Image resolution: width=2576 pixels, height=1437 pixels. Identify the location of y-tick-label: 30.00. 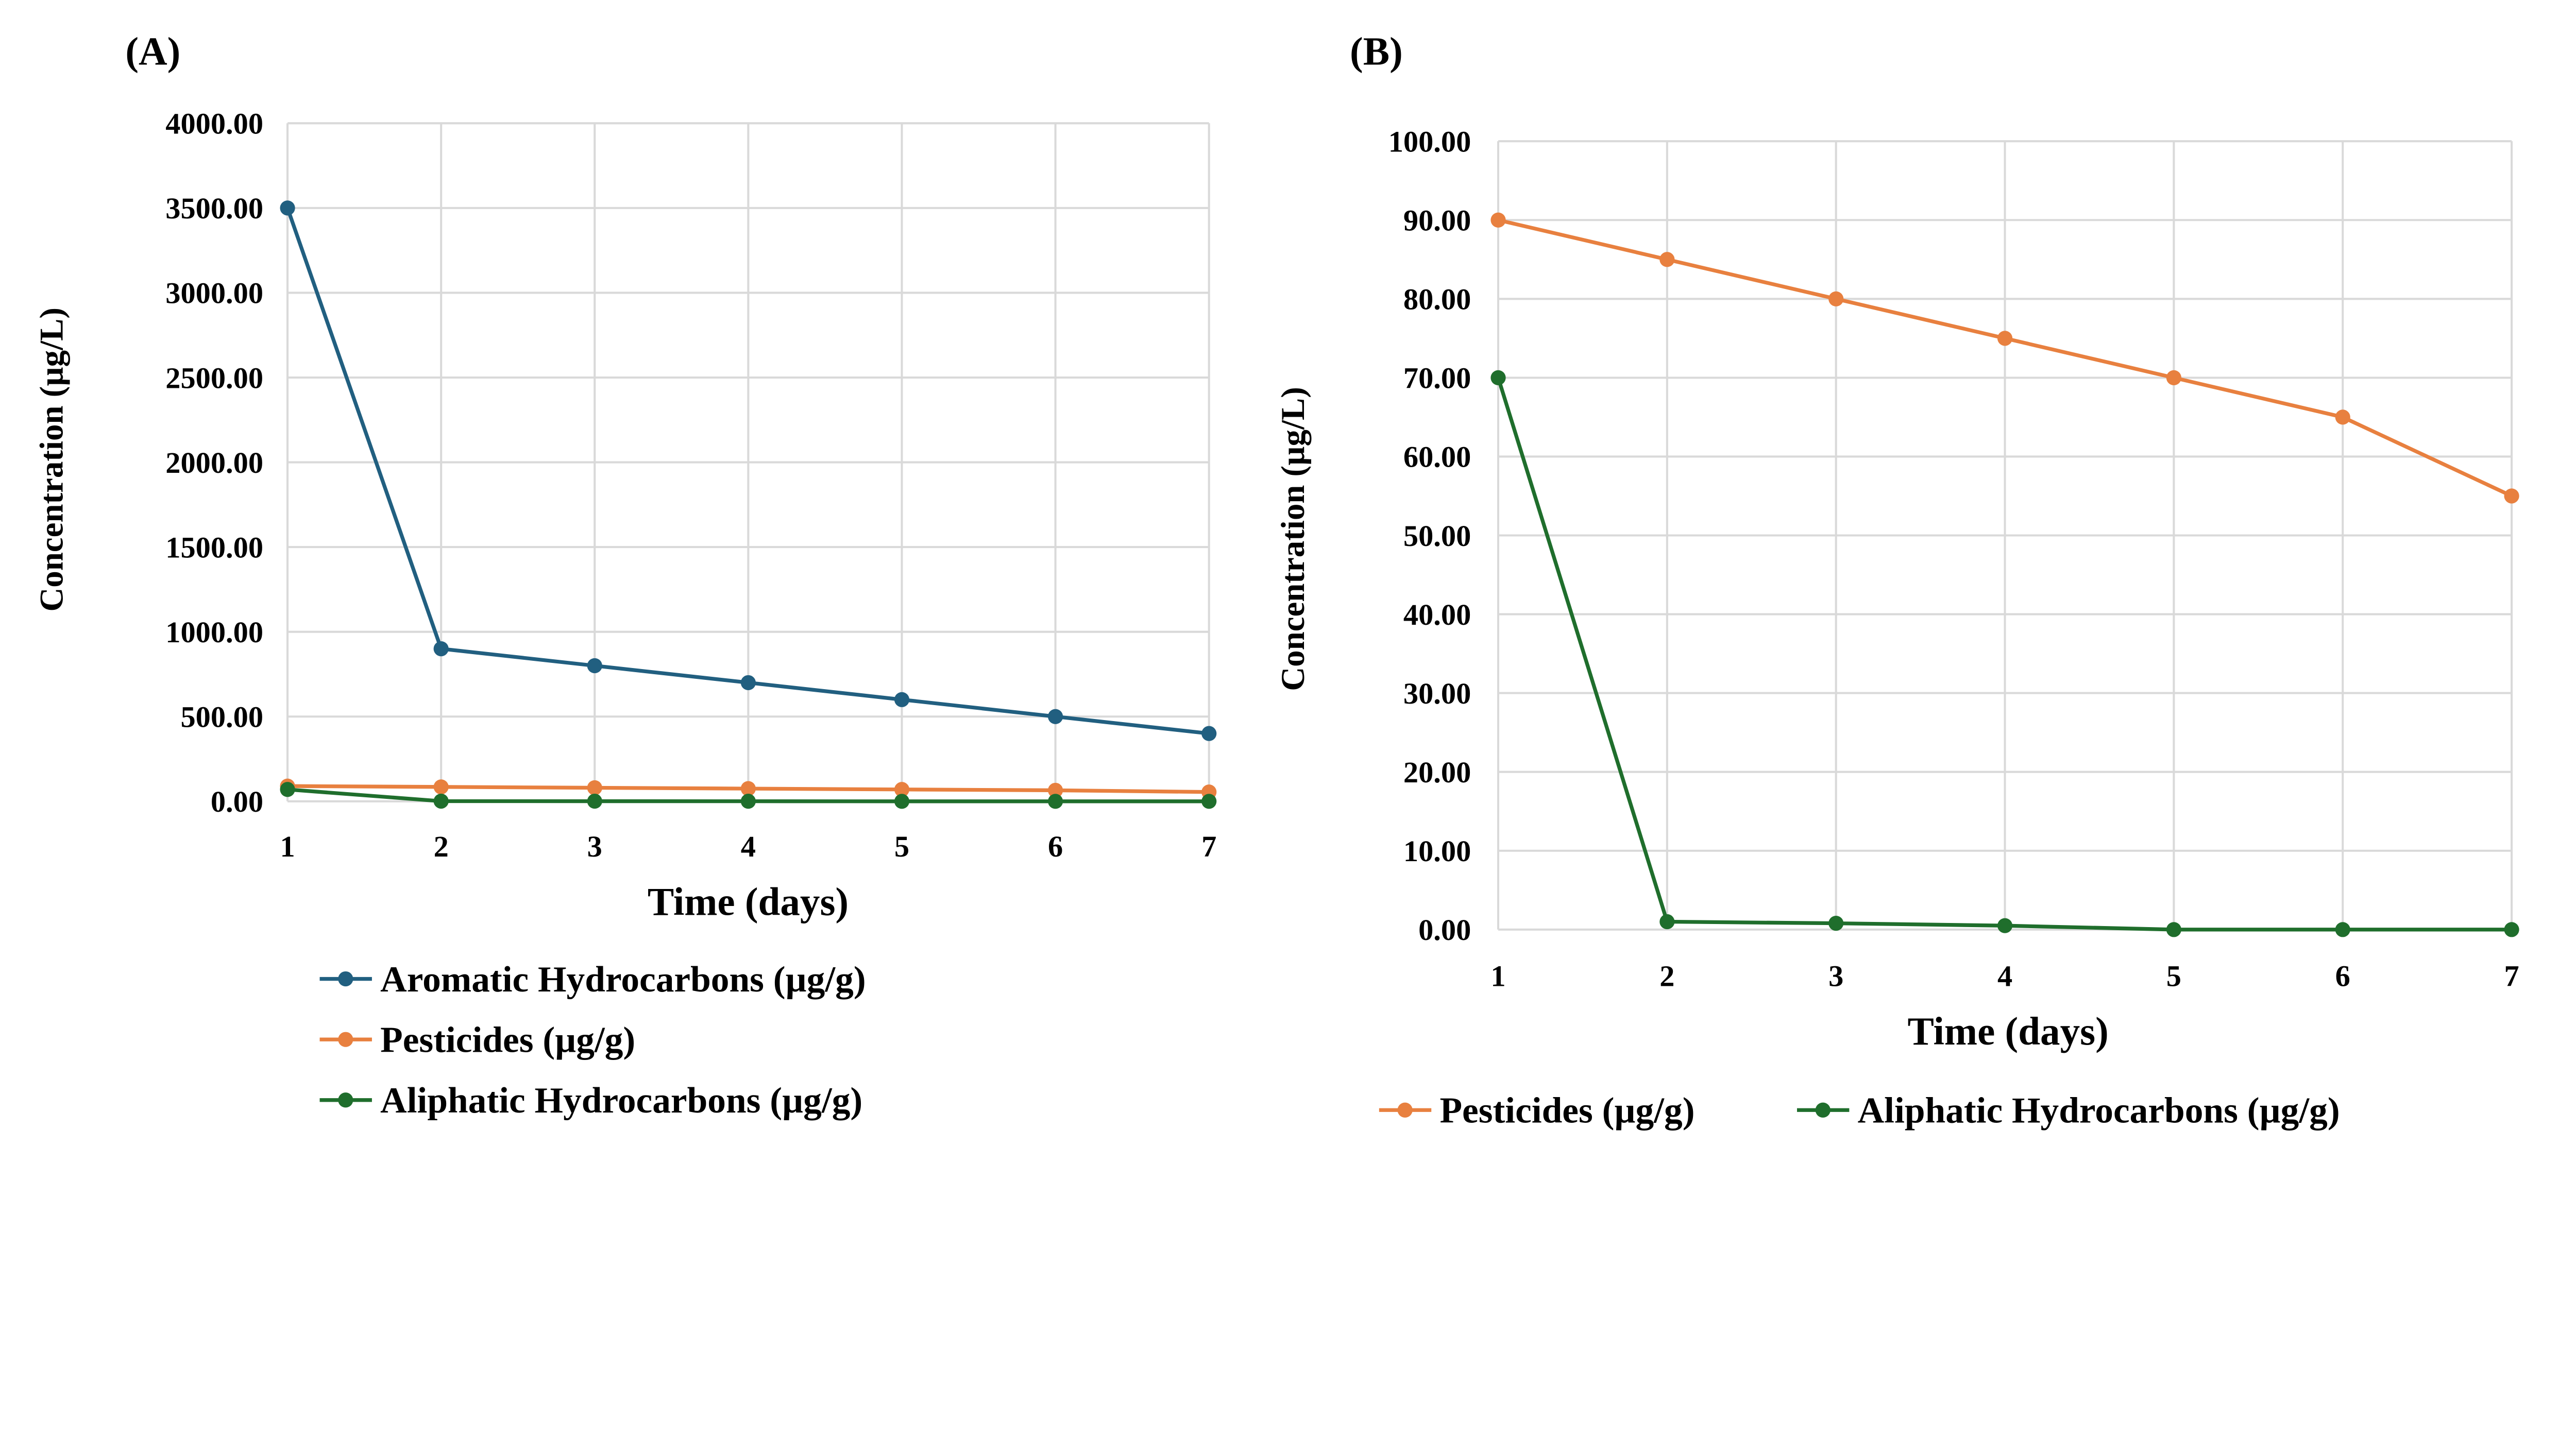
(1437, 693).